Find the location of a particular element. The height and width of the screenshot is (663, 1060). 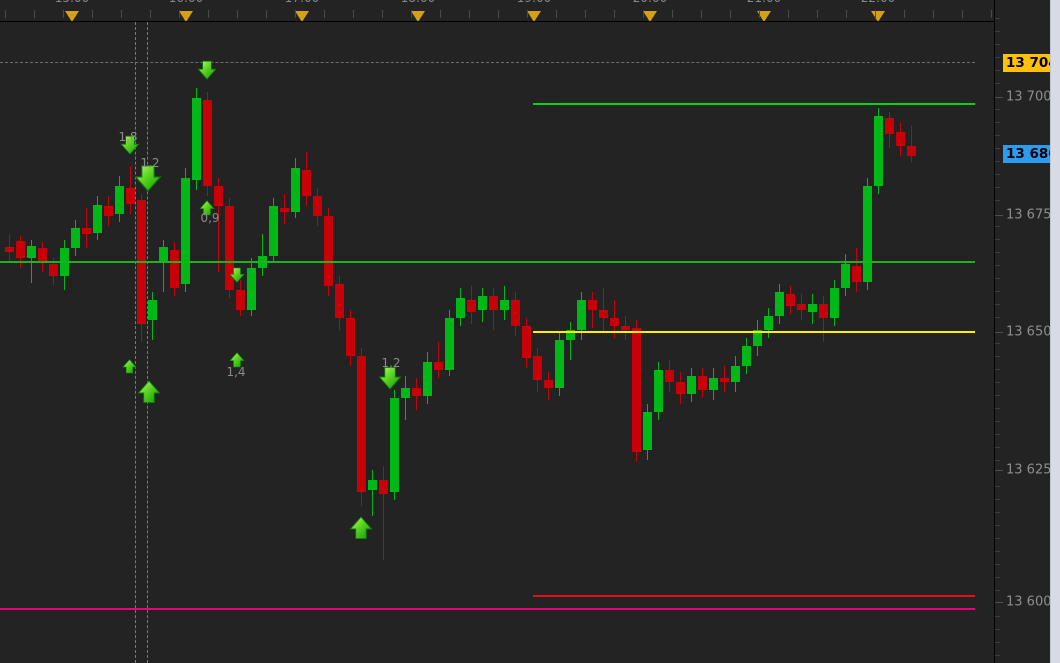

ask-price-badge: 13 704,45 is located at coordinates (1031, 63).